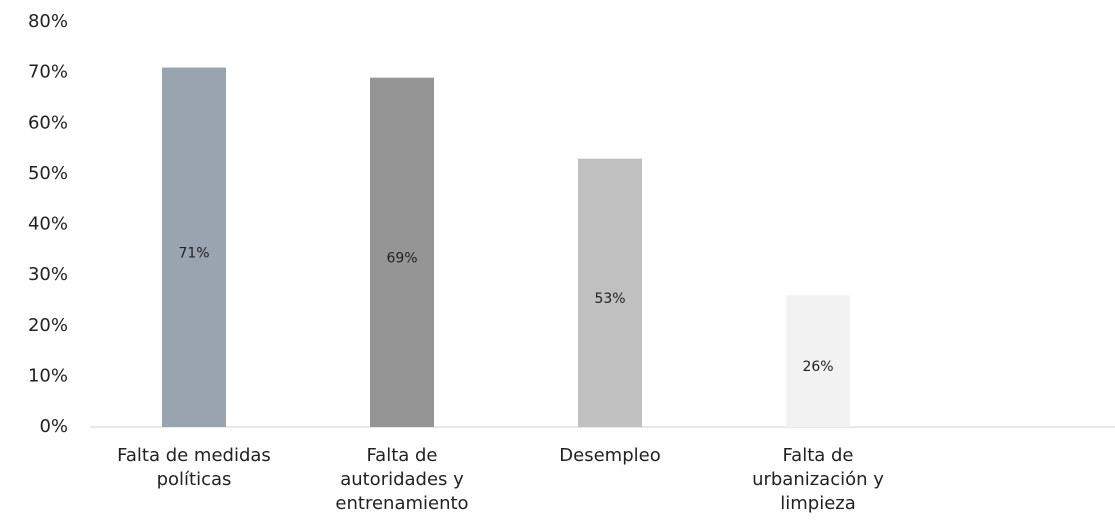 The height and width of the screenshot is (525, 1115). I want to click on x-tick-label: Falta de medidas políticas, so click(194, 467).